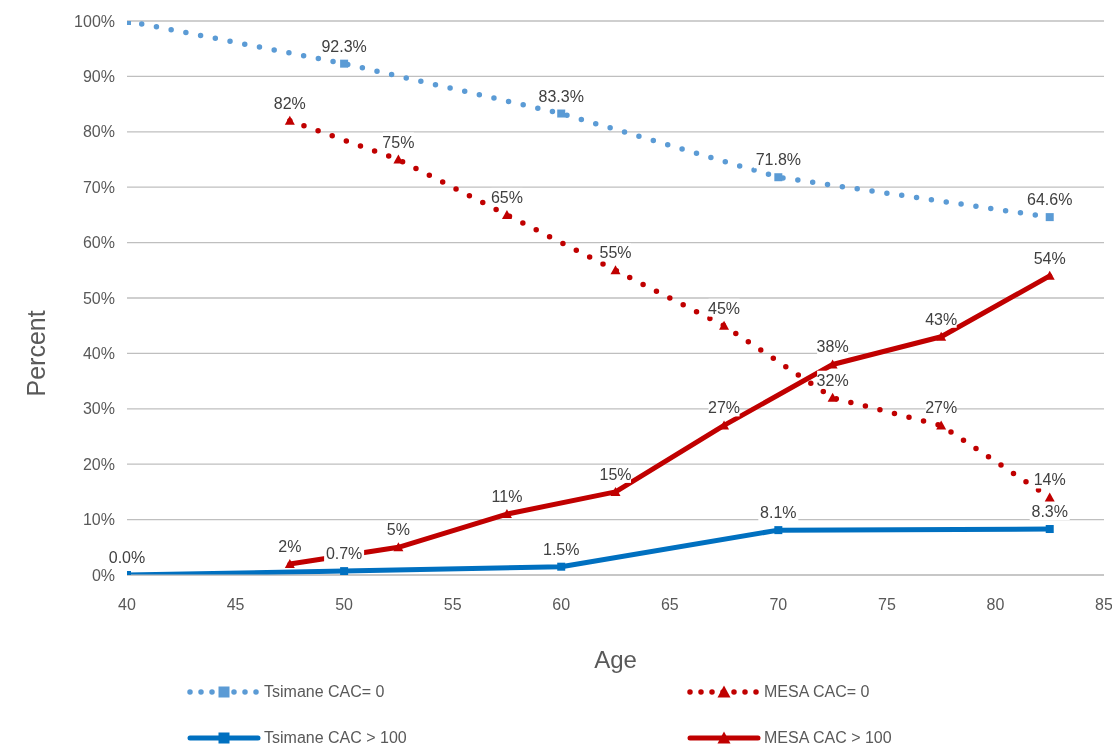  What do you see at coordinates (98, 132) in the screenshot?
I see `y-tick-label: 80%` at bounding box center [98, 132].